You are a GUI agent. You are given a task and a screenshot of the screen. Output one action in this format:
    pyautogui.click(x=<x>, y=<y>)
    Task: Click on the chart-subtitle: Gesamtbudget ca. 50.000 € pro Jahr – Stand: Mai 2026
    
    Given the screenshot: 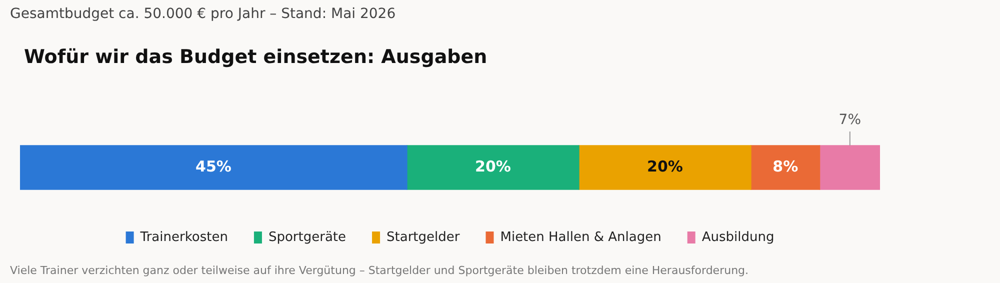 What is the action you would take?
    pyautogui.click(x=203, y=14)
    